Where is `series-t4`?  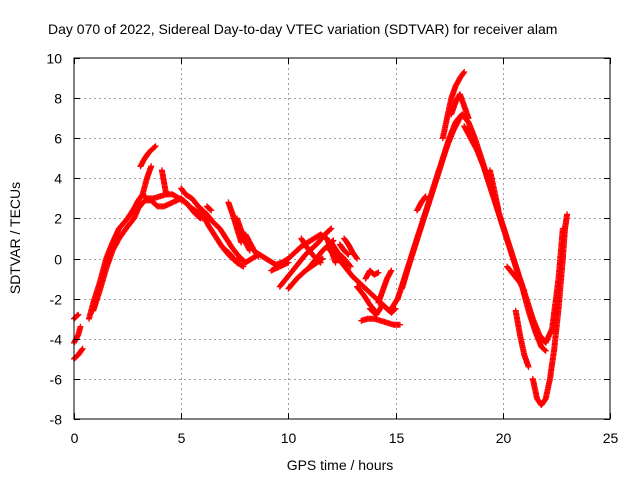
series-t4 is located at coordinates (146, 256).